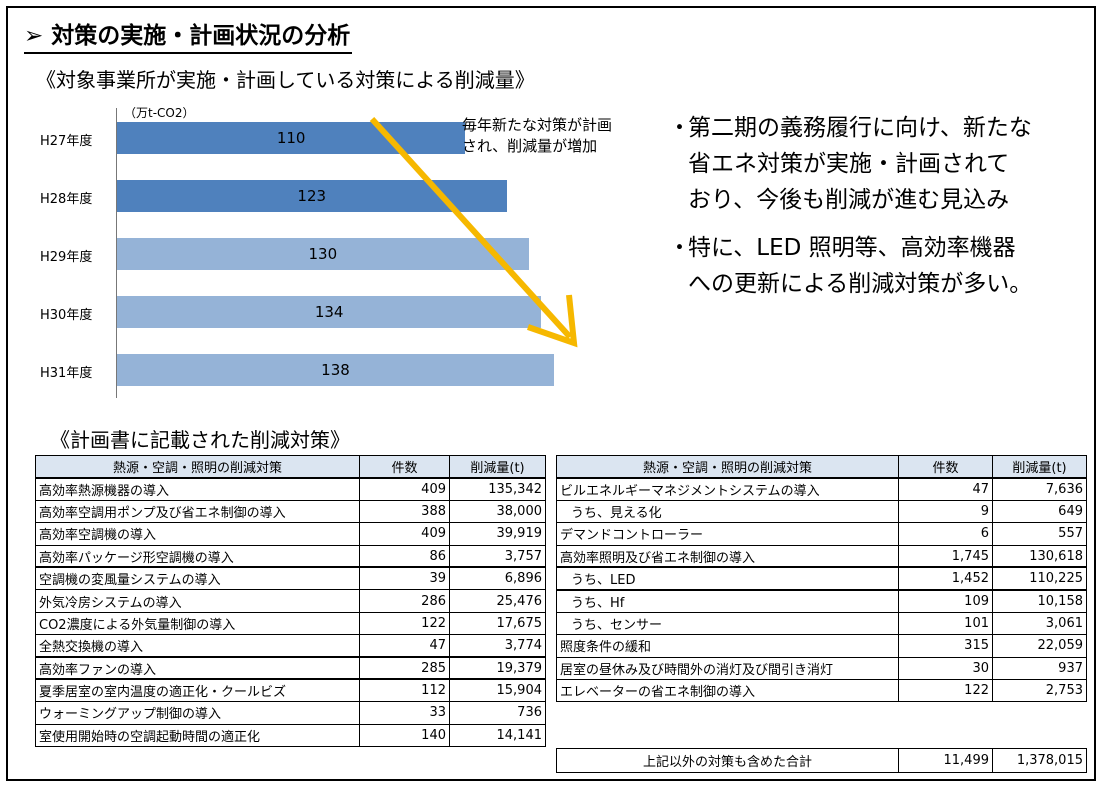  I want to click on amount-cell: 110,225, so click(1039, 578).